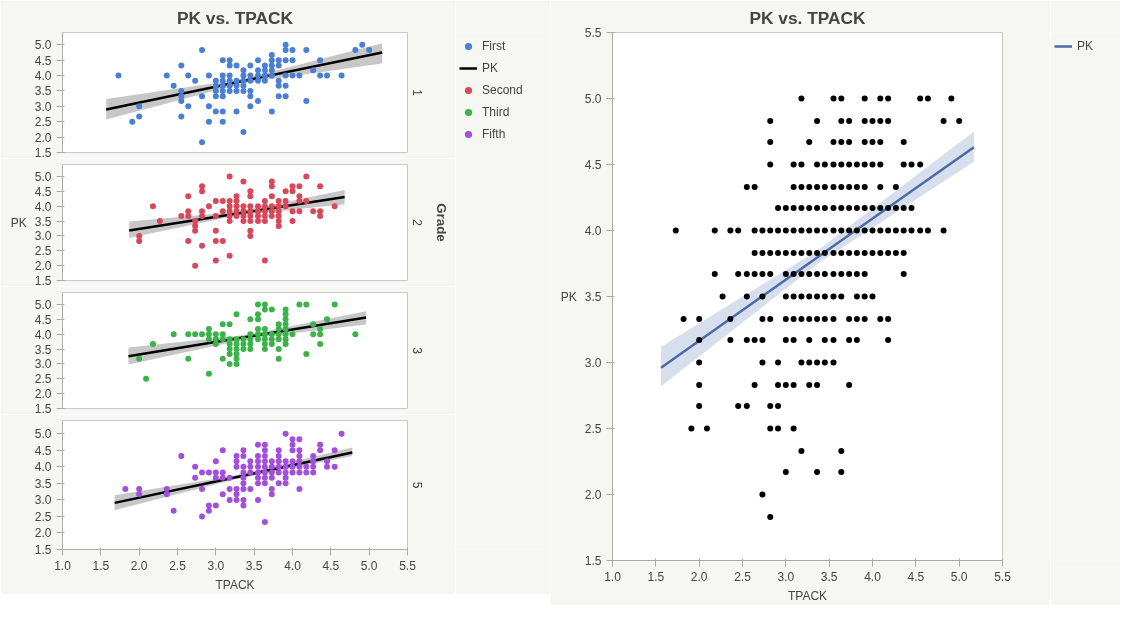 Image resolution: width=1126 pixels, height=623 pixels. I want to click on y2-axis-title: 1, so click(416, 93).